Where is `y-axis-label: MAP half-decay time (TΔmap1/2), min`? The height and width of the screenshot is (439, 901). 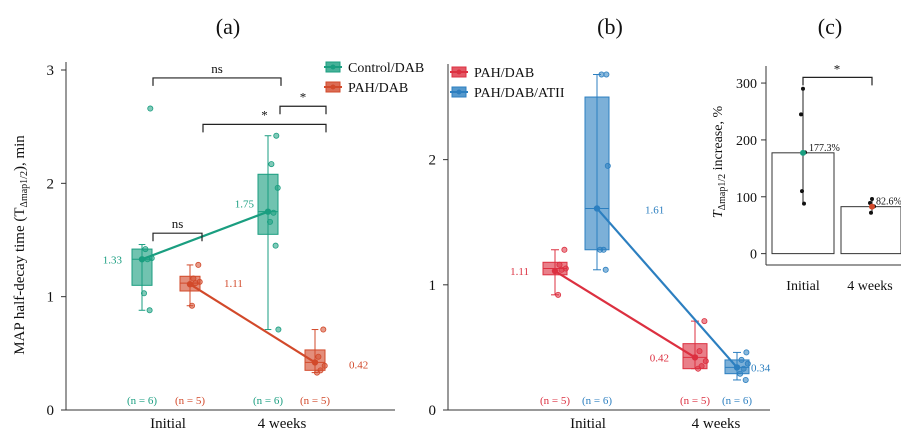 y-axis-label: MAP half-decay time (TΔmap1/2), min is located at coordinates (21, 245).